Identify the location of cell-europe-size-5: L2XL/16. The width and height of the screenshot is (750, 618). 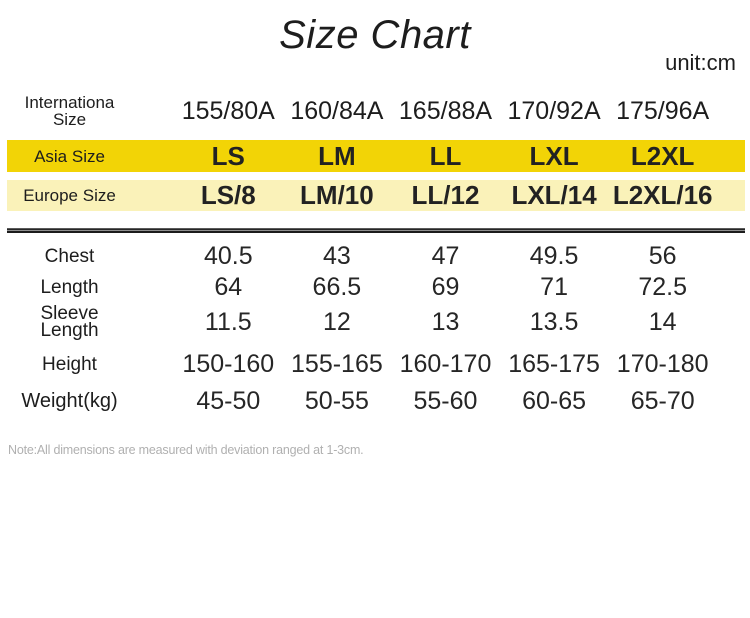
(662, 195).